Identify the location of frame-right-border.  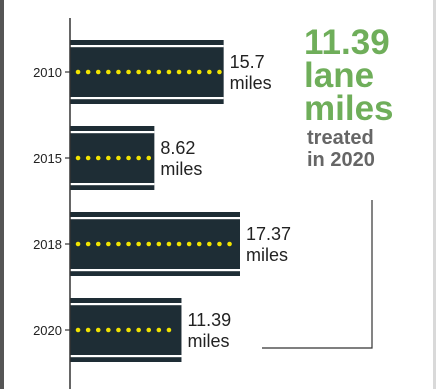
(434, 194).